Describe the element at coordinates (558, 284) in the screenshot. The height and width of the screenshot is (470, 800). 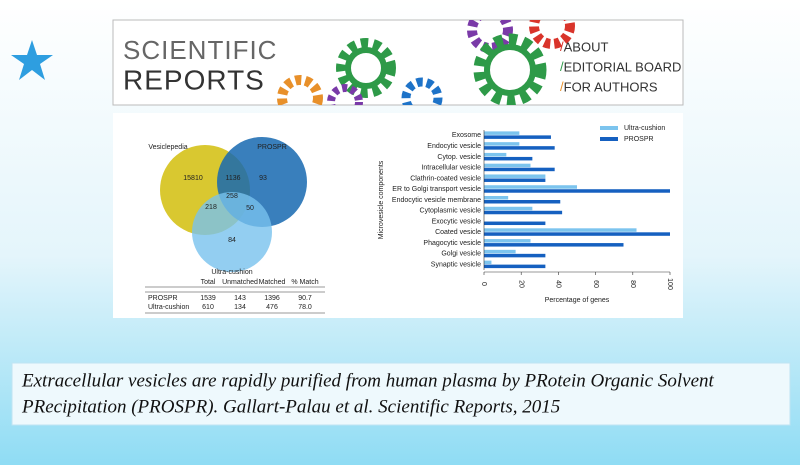
I see `x-tick-label: 40` at that location.